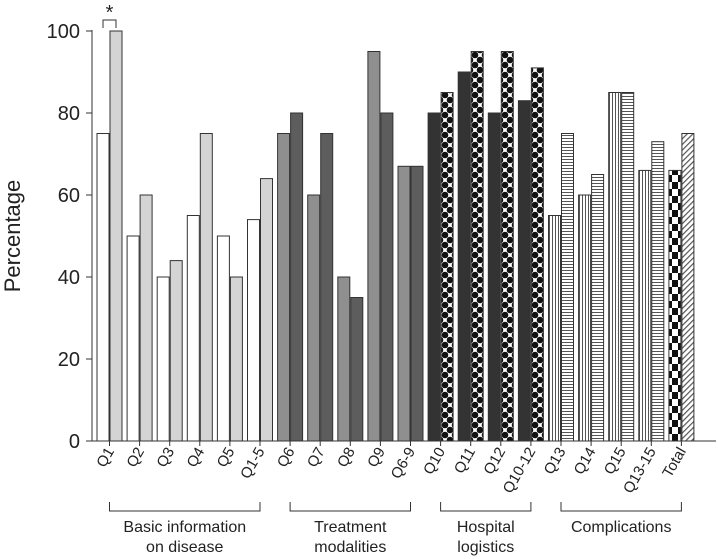  I want to click on bar-q3-b, so click(176, 351).